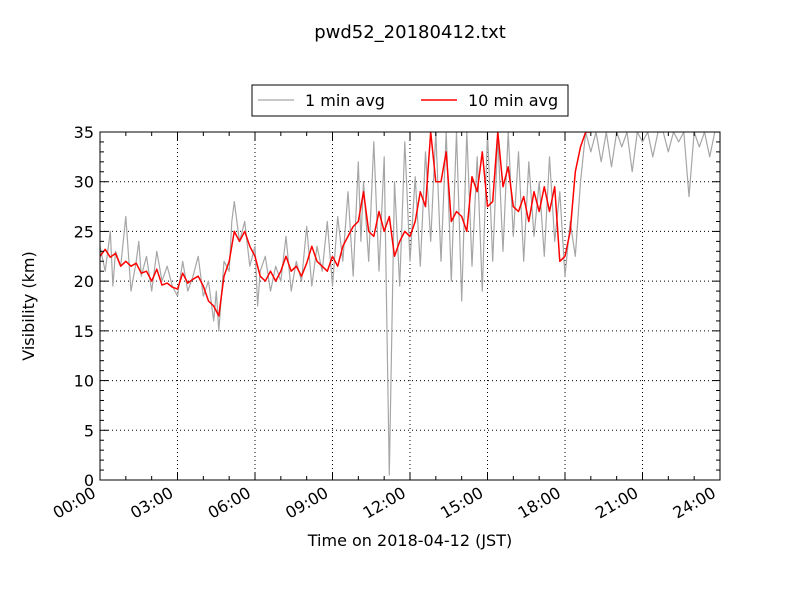 The height and width of the screenshot is (600, 800). What do you see at coordinates (84, 281) in the screenshot?
I see `y-tick-label: 20` at bounding box center [84, 281].